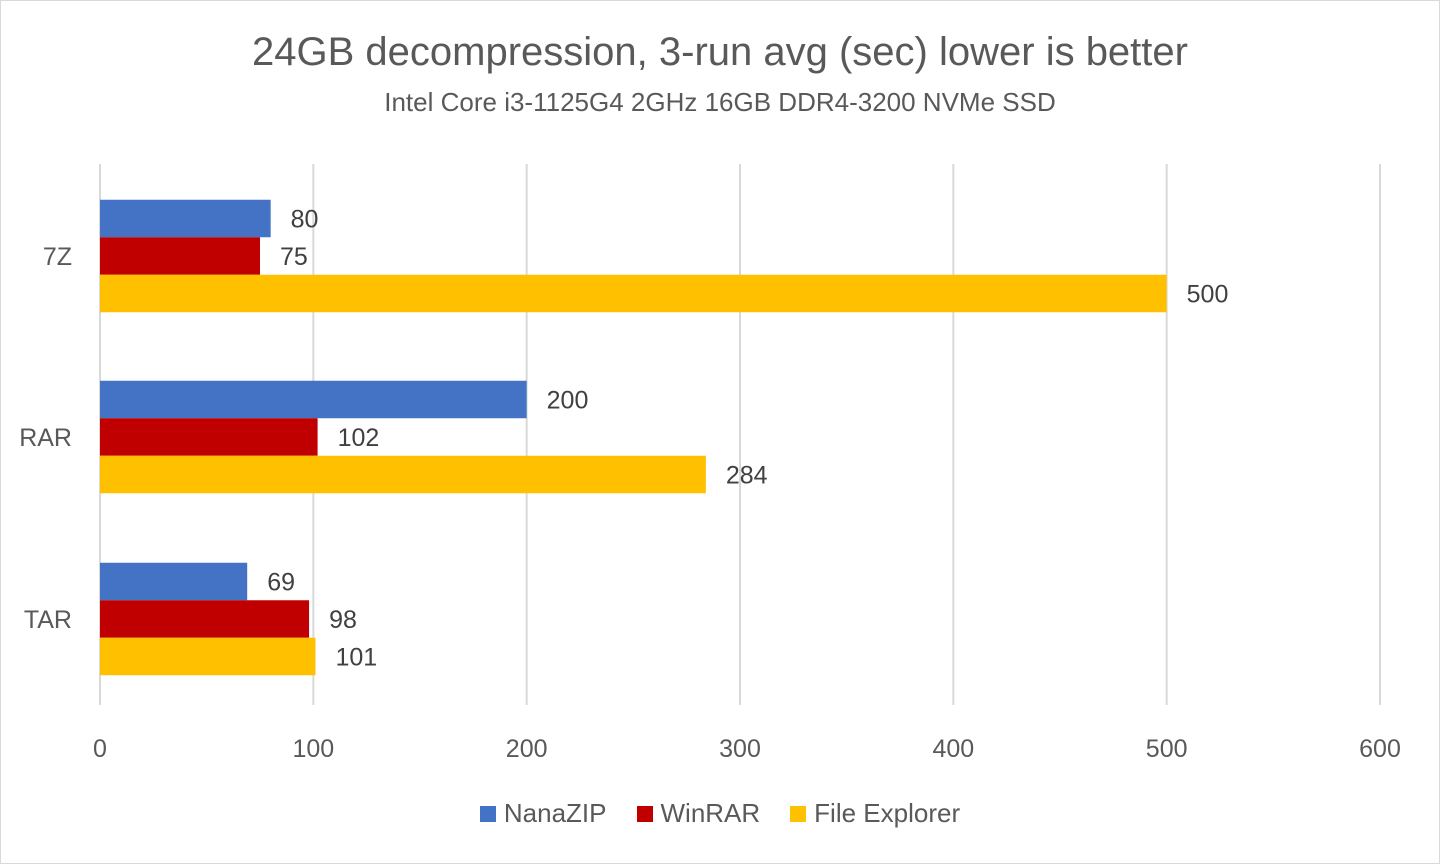 Image resolution: width=1440 pixels, height=864 pixels. Describe the element at coordinates (313, 749) in the screenshot. I see `x-tick-label: 100` at that location.